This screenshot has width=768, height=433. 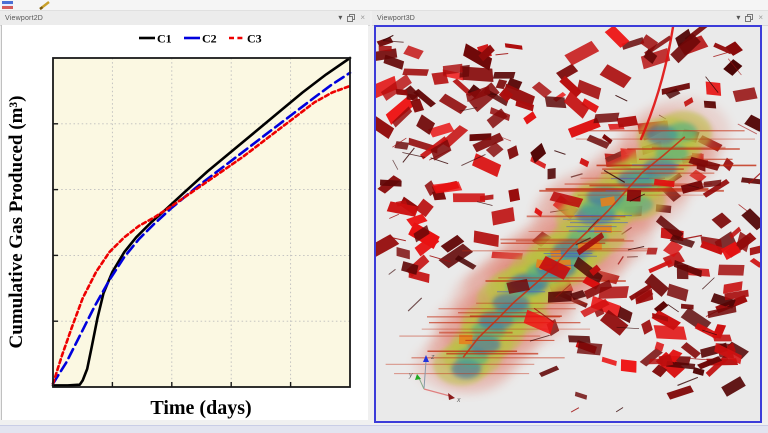 What do you see at coordinates (16, 222) in the screenshot?
I see `y-axis-label: Cumulative Gas Produced (m³)` at bounding box center [16, 222].